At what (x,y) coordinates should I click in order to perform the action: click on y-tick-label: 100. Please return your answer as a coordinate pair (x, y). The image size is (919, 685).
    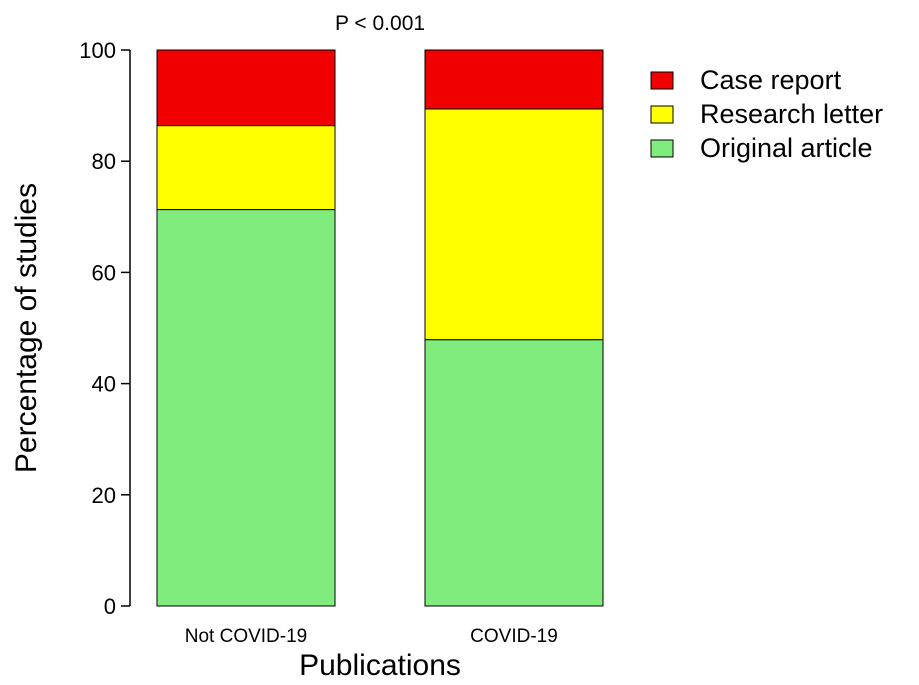
    Looking at the image, I should click on (97, 50).